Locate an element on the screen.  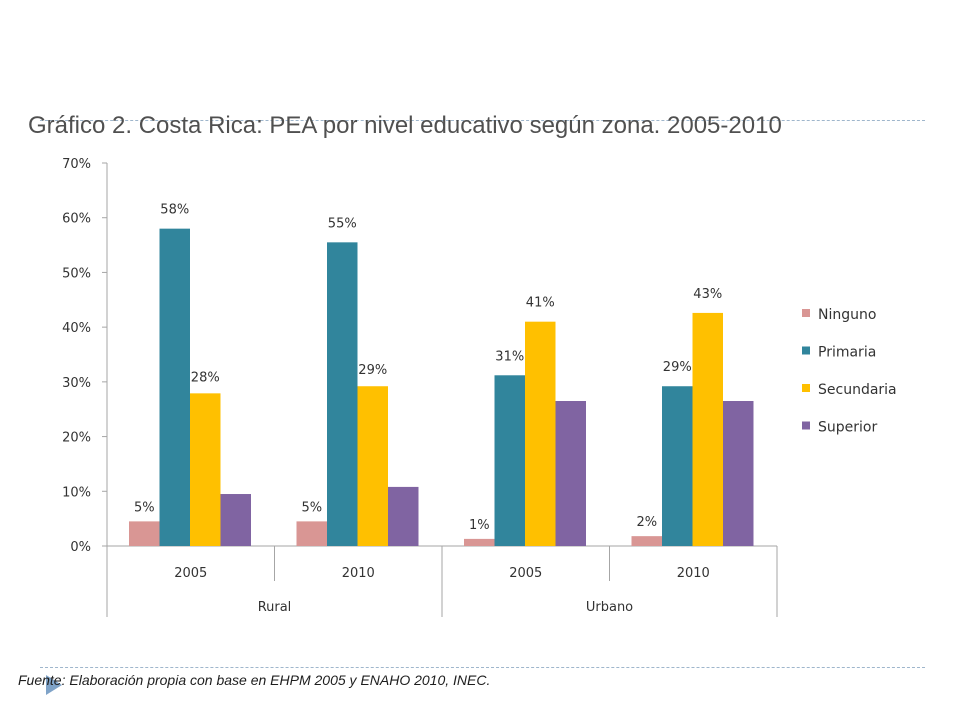
y-tick-label: 50% is located at coordinates (76, 273).